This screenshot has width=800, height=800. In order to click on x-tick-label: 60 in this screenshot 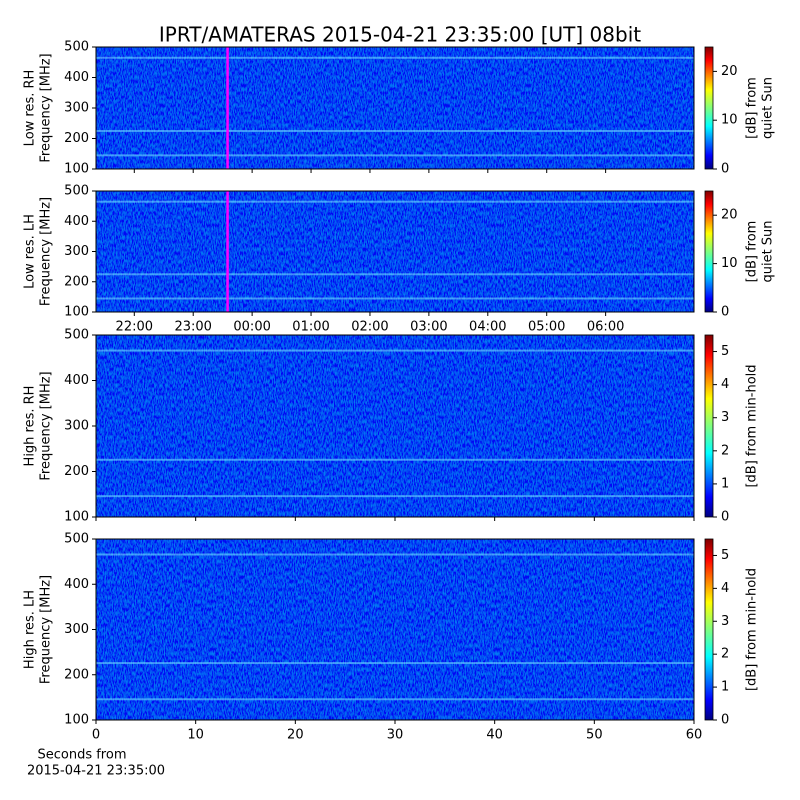, I will do `click(694, 735)`.